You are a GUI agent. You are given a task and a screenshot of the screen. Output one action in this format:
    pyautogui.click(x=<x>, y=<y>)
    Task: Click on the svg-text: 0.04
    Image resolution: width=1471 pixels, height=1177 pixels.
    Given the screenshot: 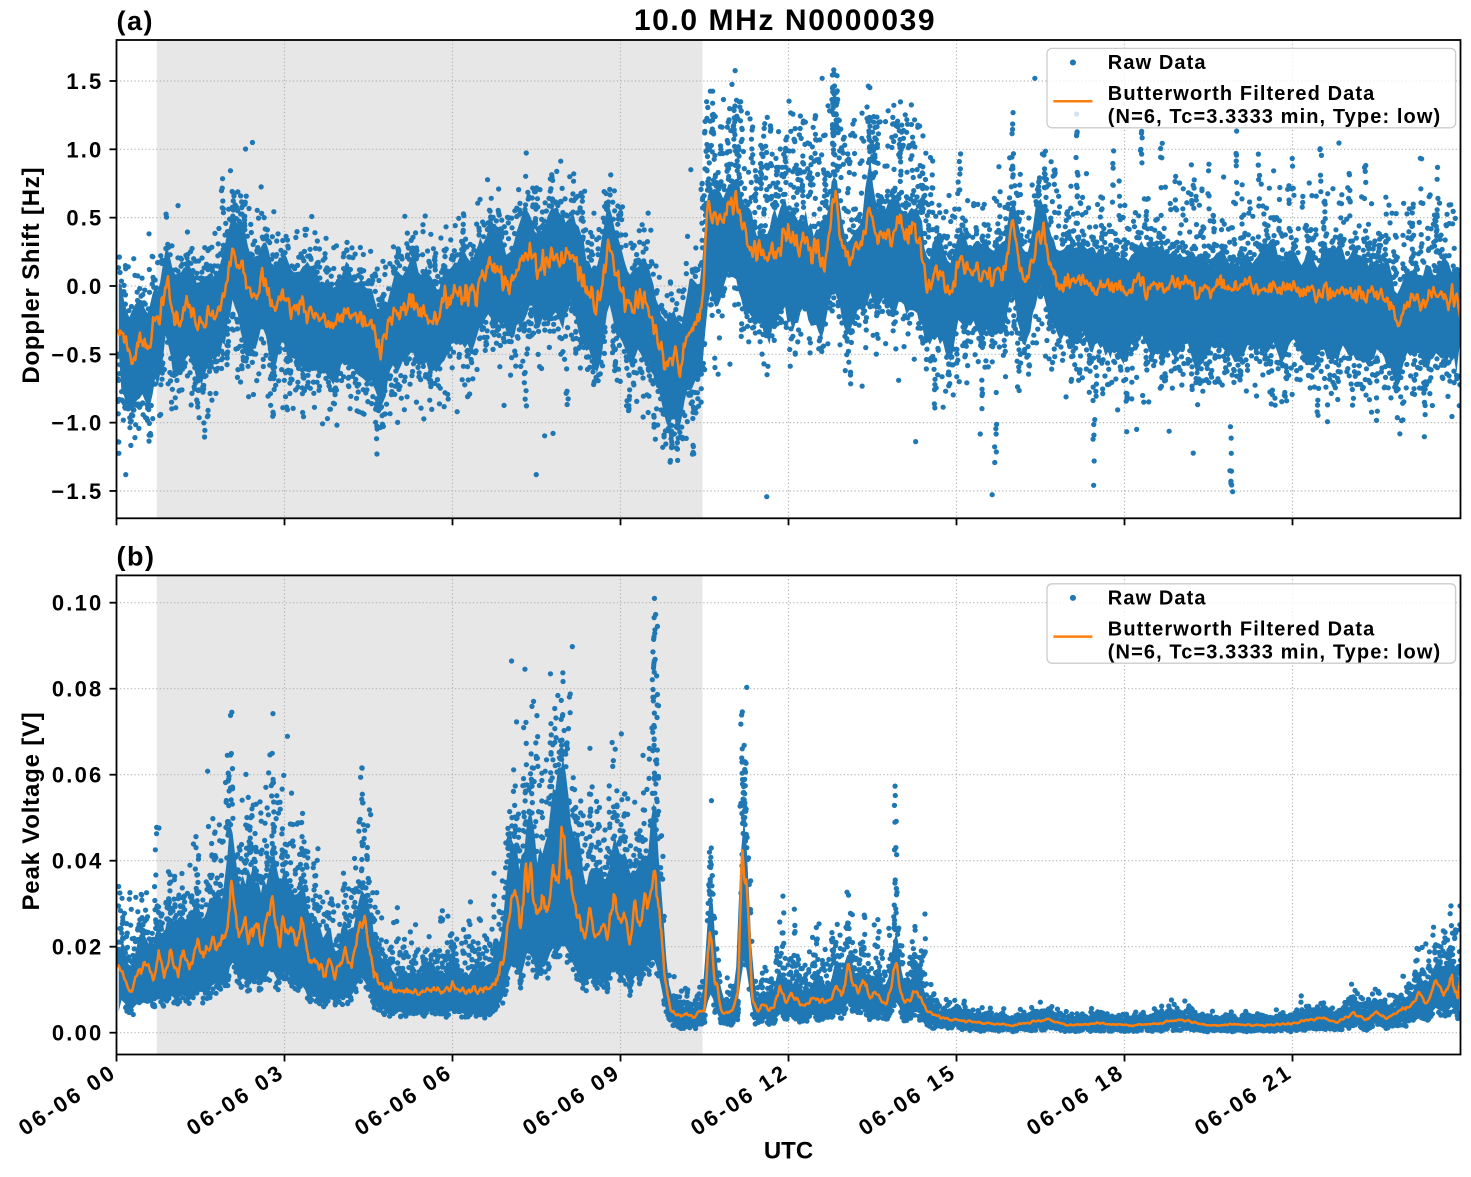 What is the action you would take?
    pyautogui.click(x=78, y=861)
    